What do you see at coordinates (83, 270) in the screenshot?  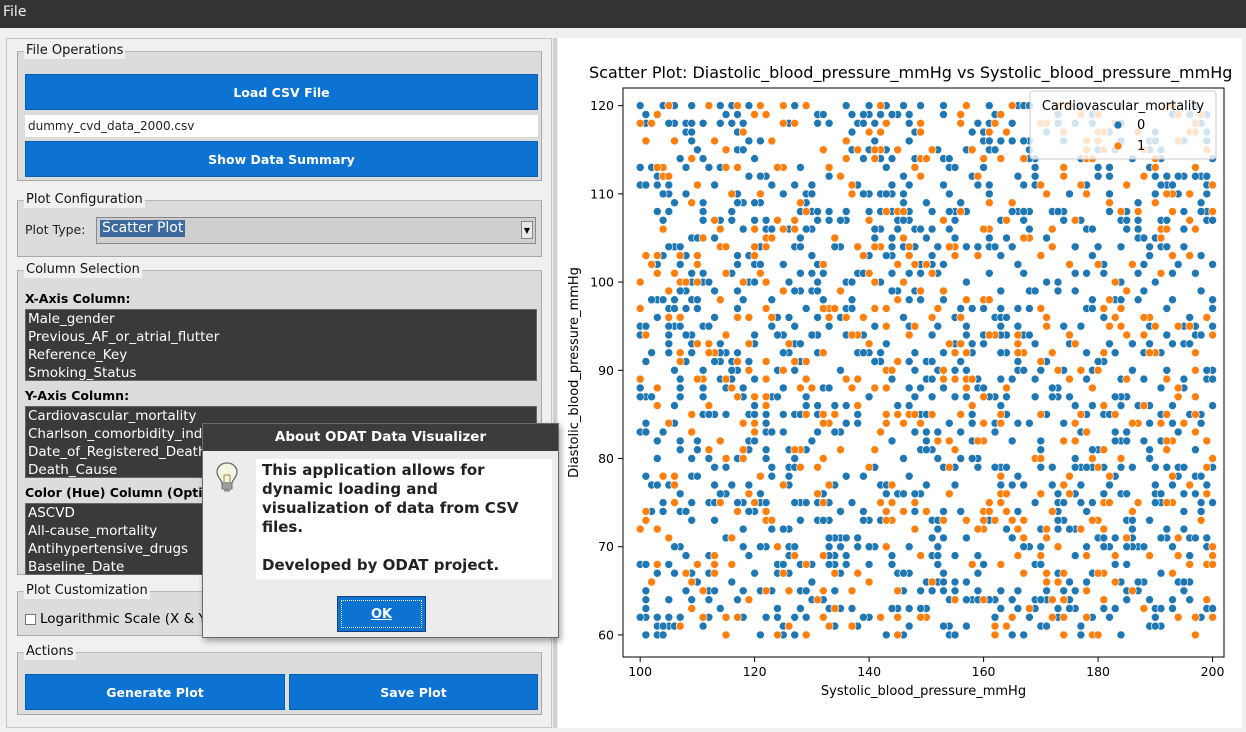 I see `group-title: Column Selection` at bounding box center [83, 270].